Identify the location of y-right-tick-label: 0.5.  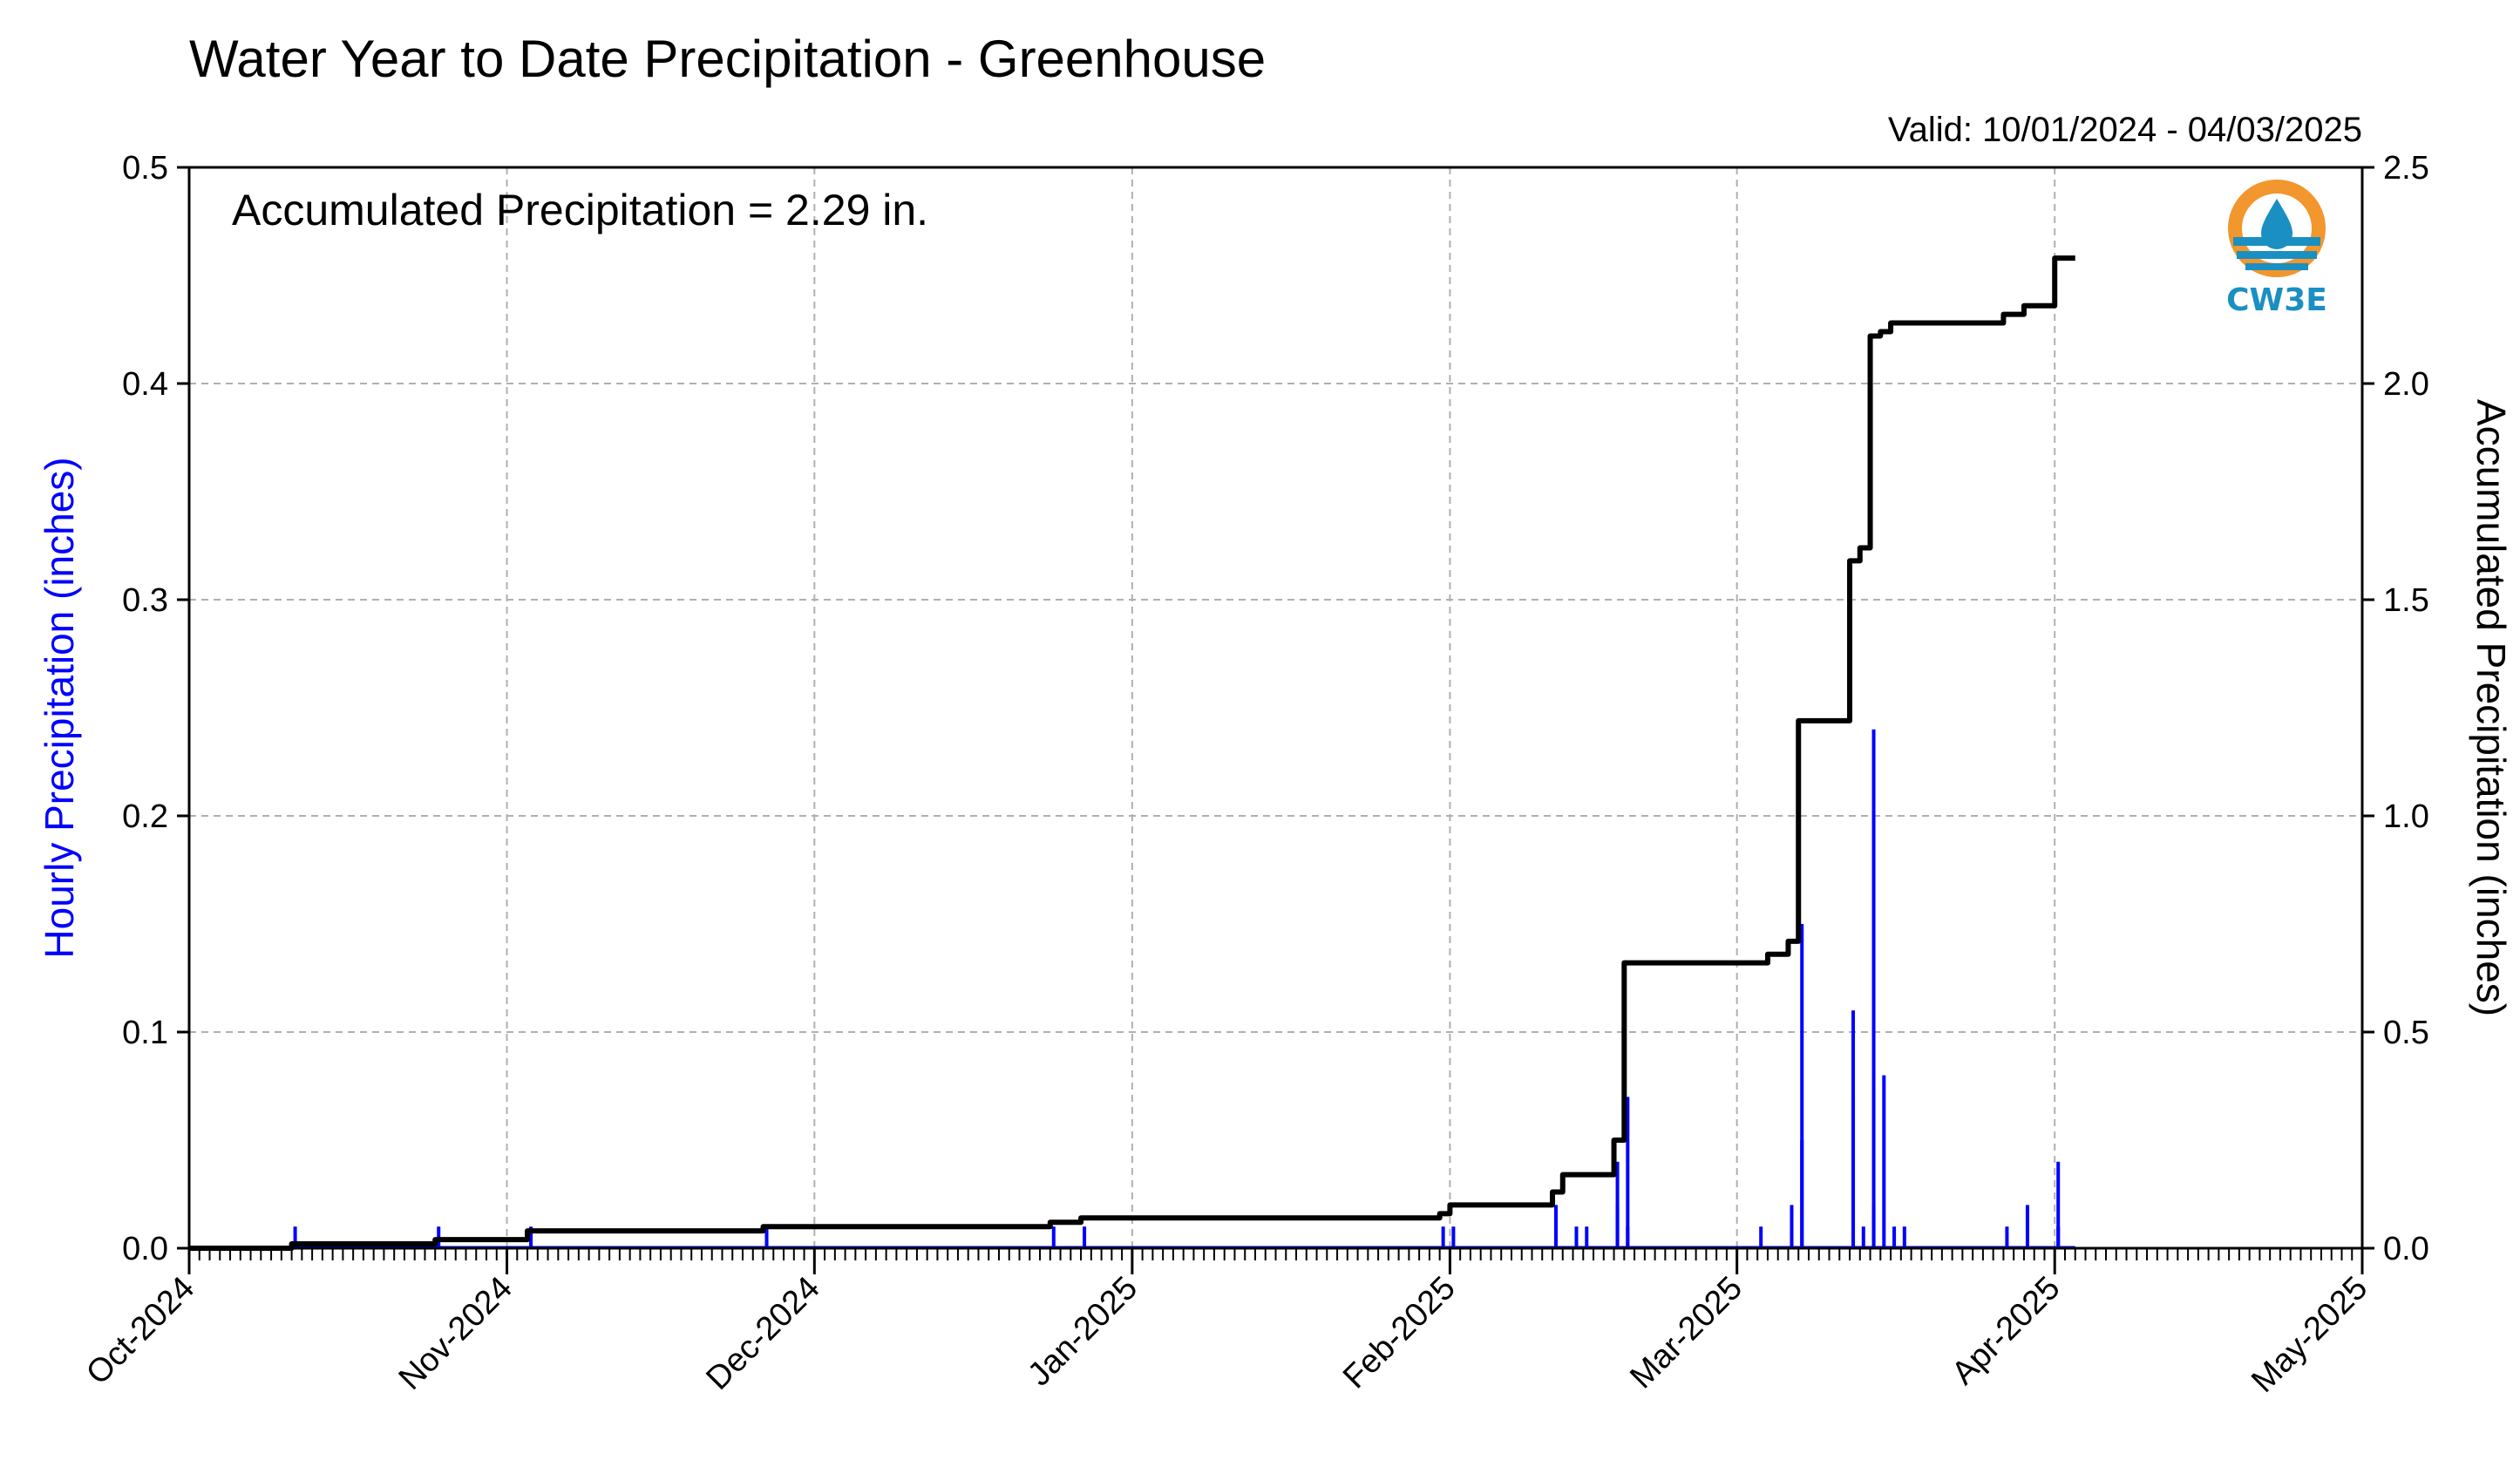
(2406, 1033).